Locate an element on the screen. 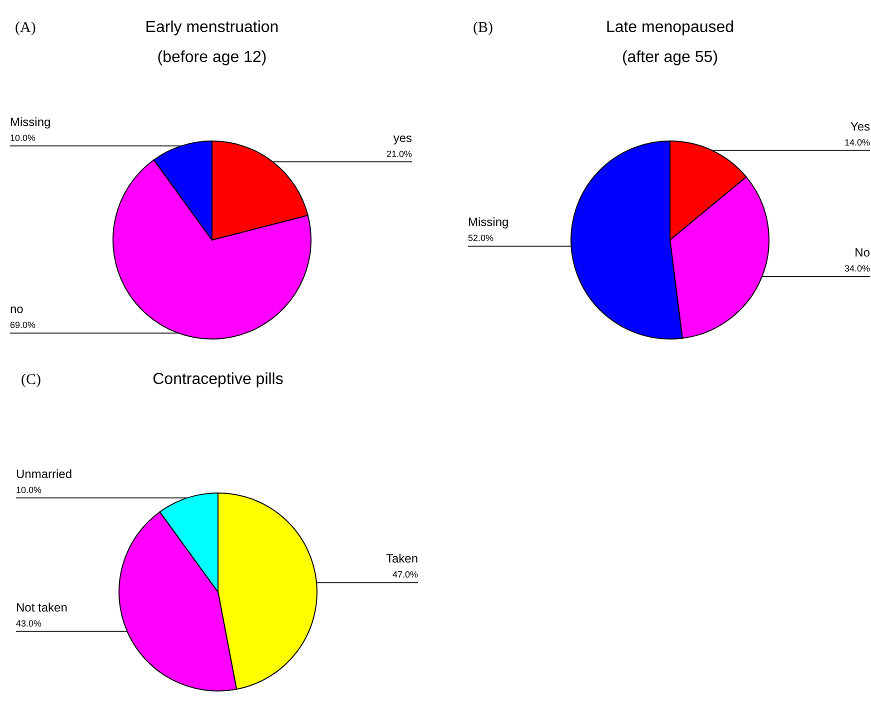 The width and height of the screenshot is (871, 703). slice-label: No is located at coordinates (862, 252).